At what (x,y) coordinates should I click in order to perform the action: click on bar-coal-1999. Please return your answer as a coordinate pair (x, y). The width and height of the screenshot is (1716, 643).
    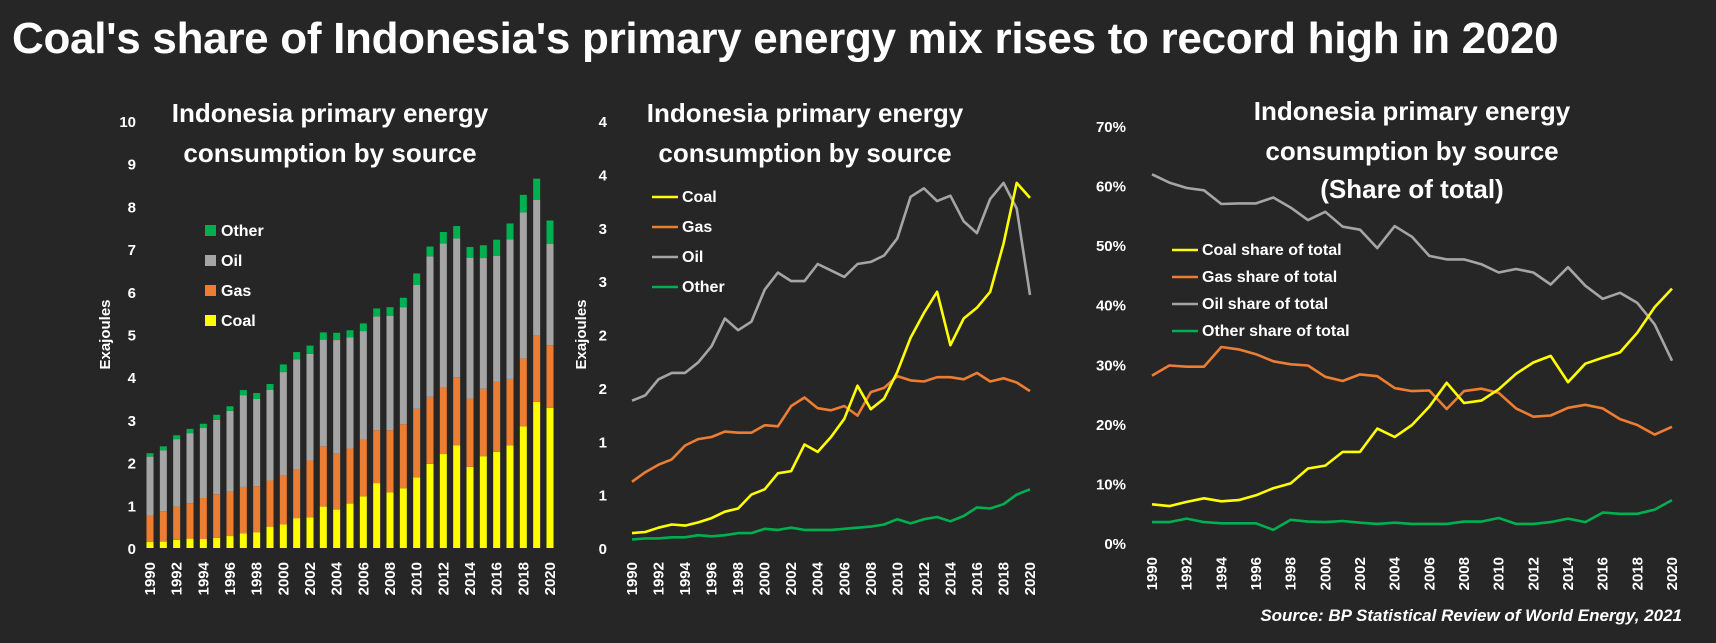
    Looking at the image, I should click on (270, 537).